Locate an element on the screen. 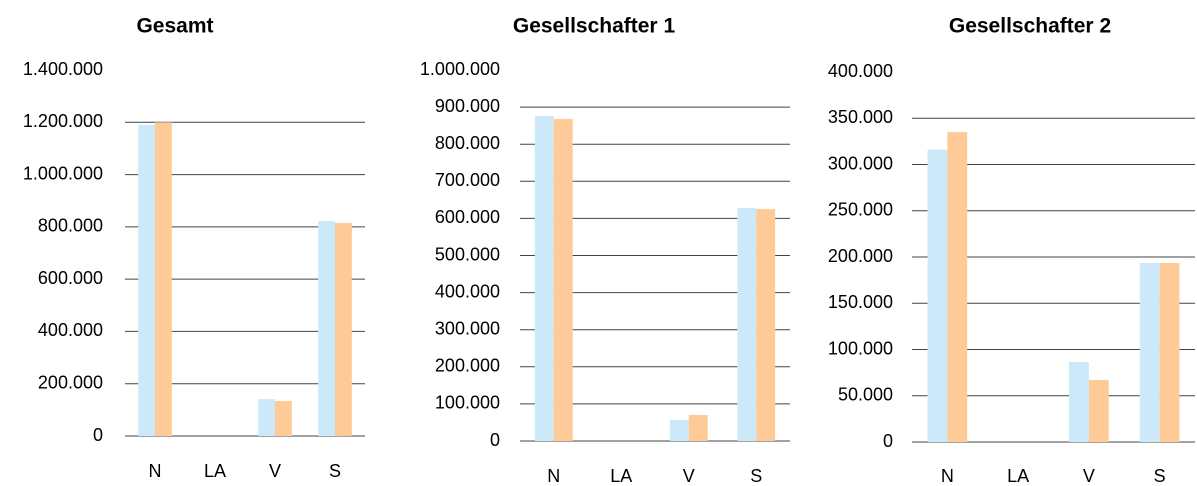 This screenshot has height=486, width=1197. y-tick-label: 700.000 is located at coordinates (467, 180).